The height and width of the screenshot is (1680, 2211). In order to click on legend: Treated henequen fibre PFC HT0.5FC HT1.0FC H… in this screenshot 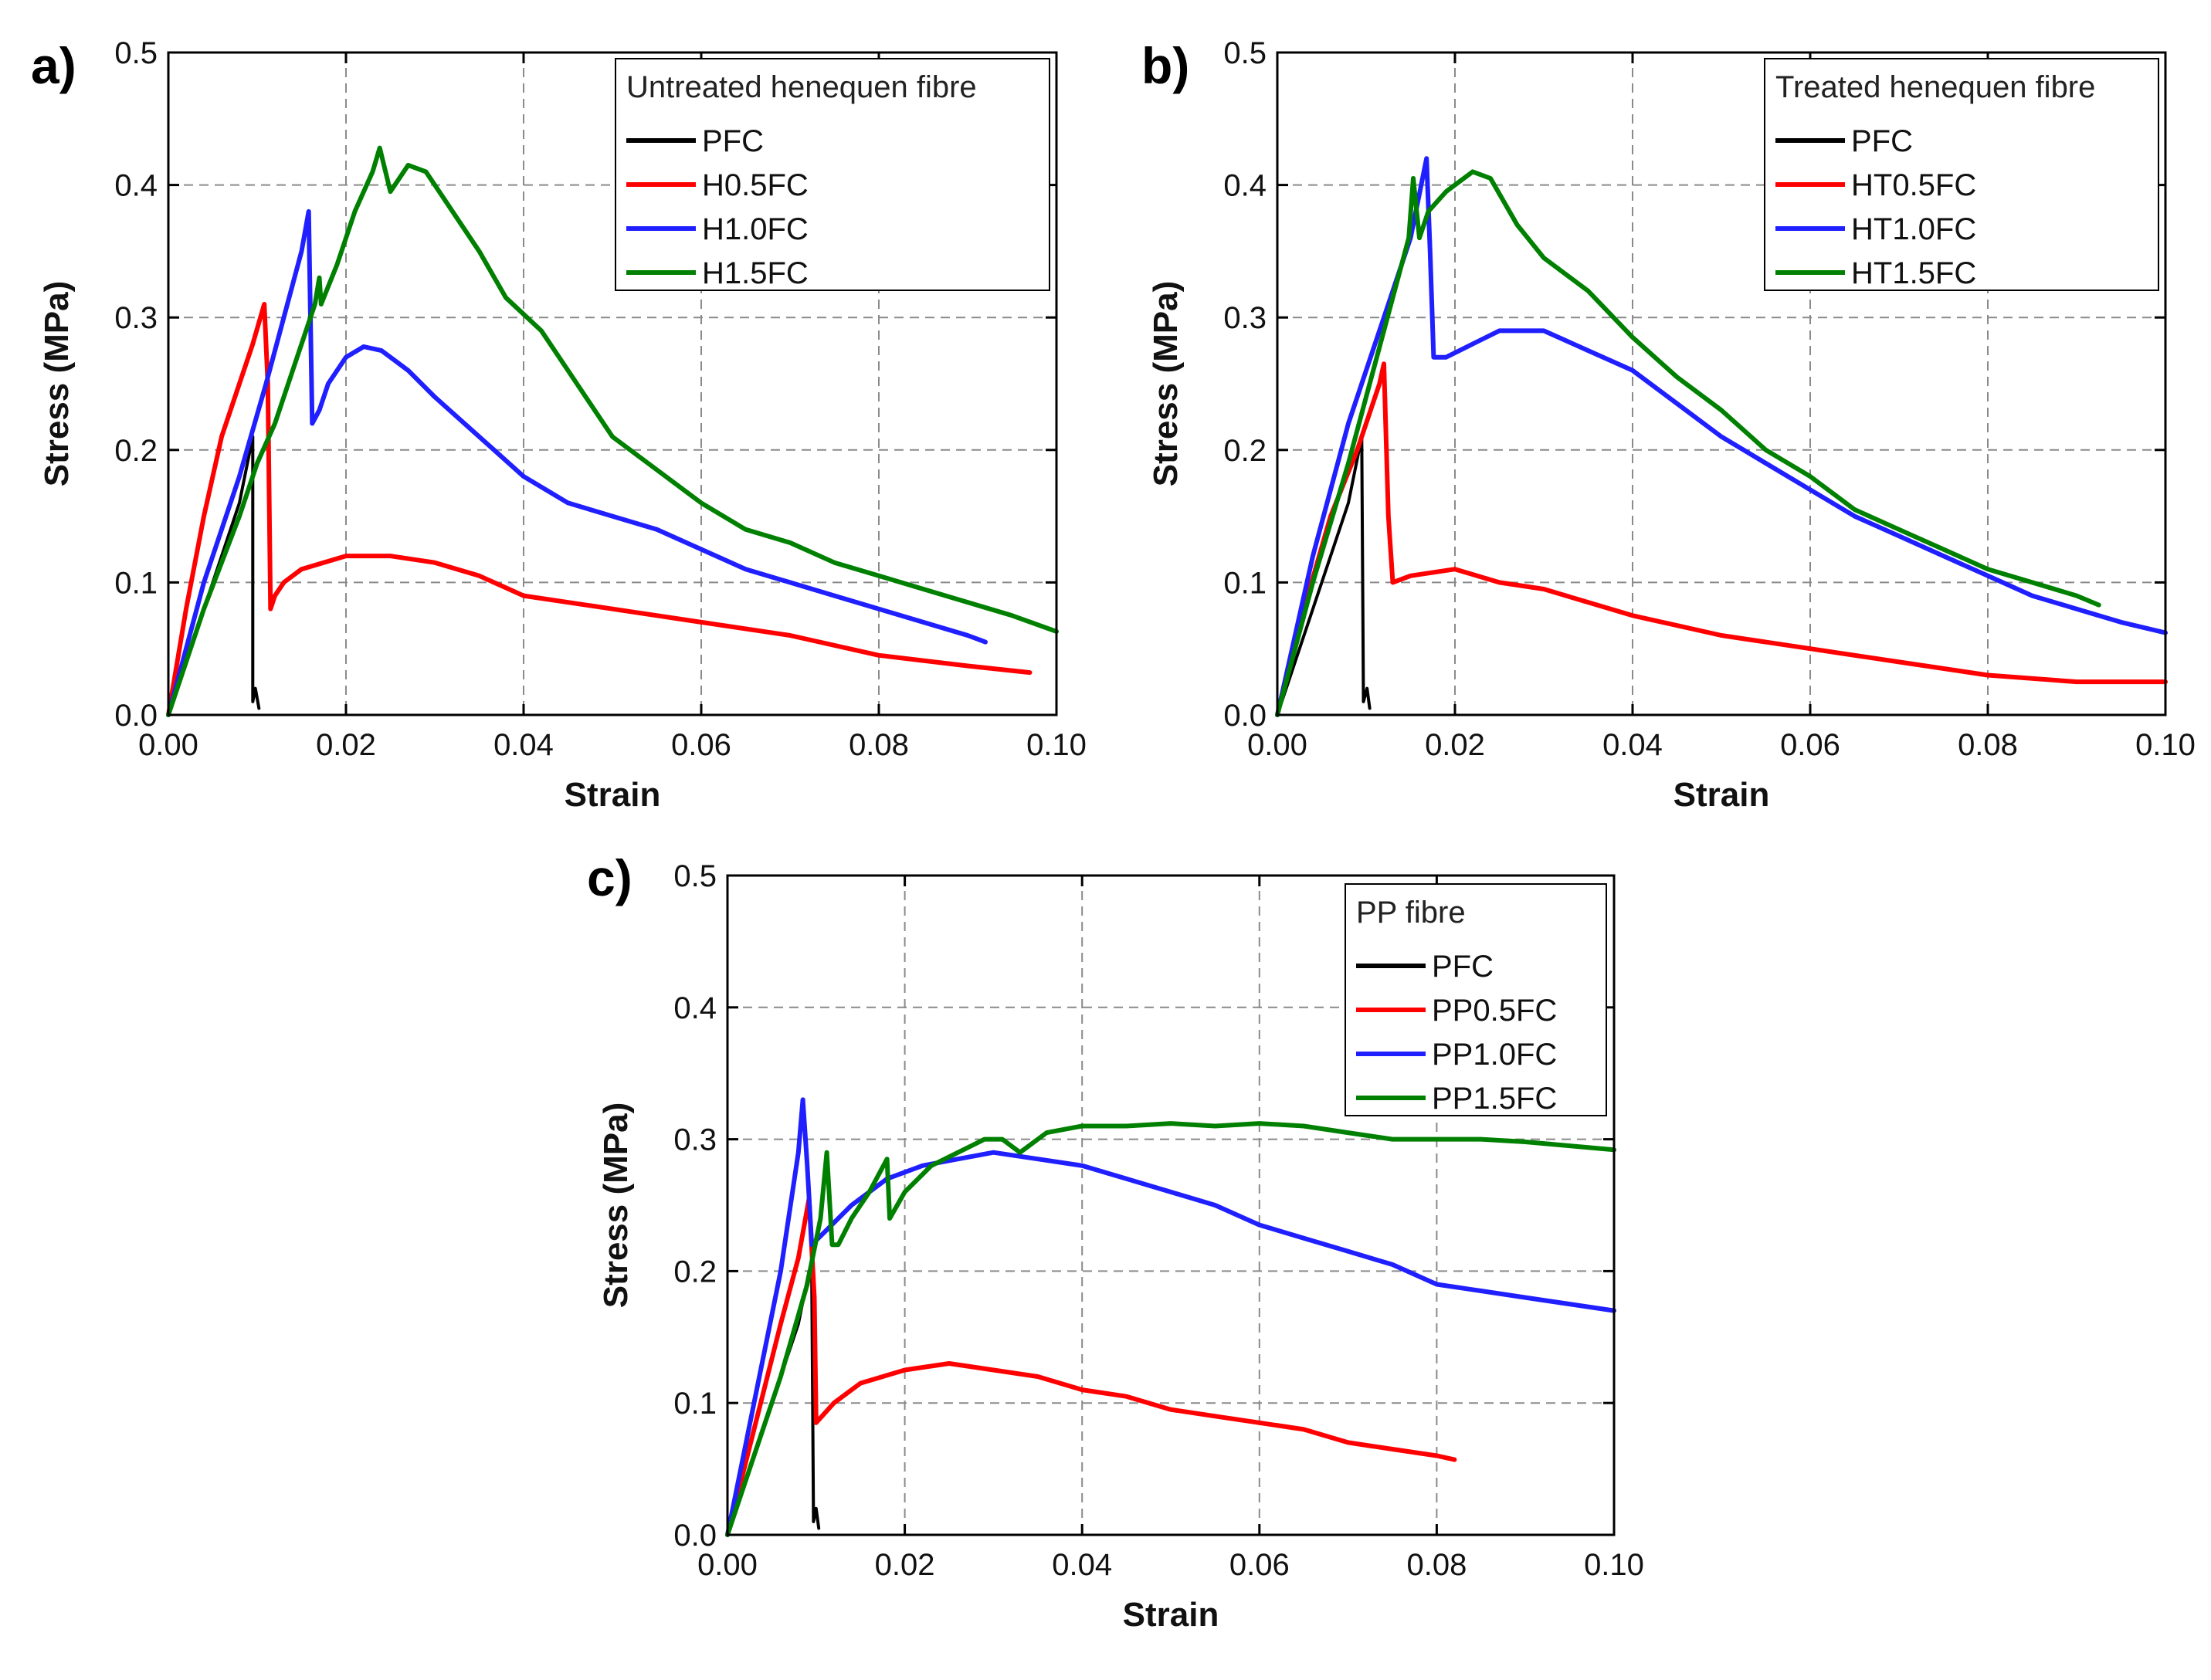, I will do `click(1961, 174)`.